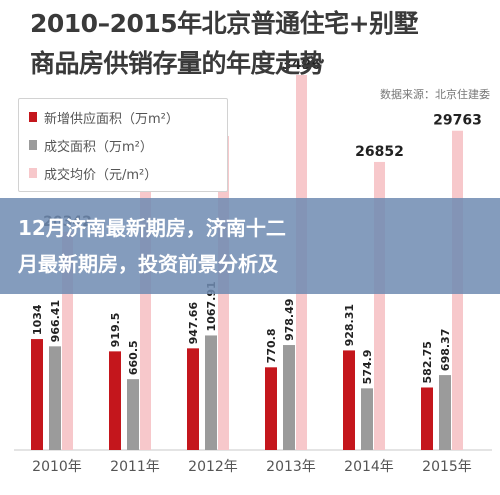  I want to click on x-tick-label: 2015年, so click(447, 467).